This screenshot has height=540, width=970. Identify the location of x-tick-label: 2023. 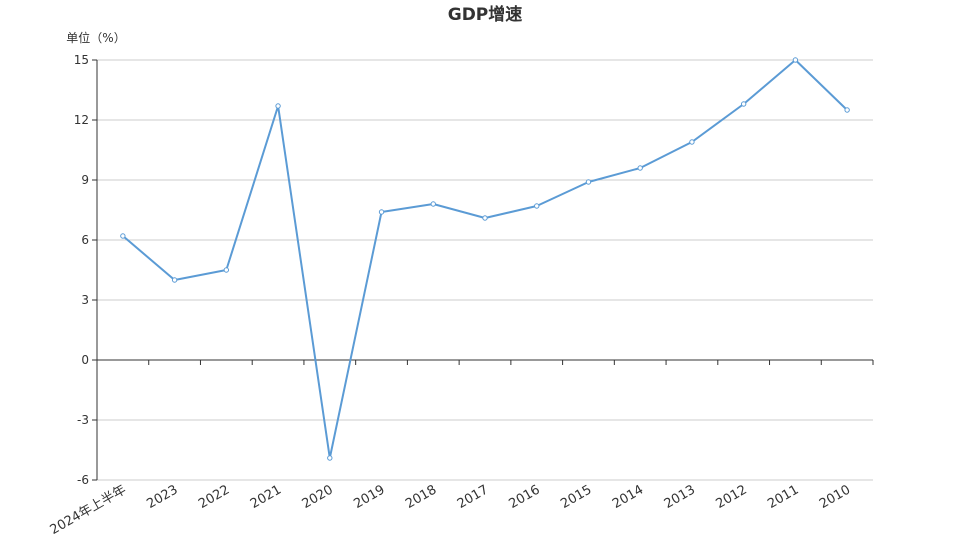
(162, 497).